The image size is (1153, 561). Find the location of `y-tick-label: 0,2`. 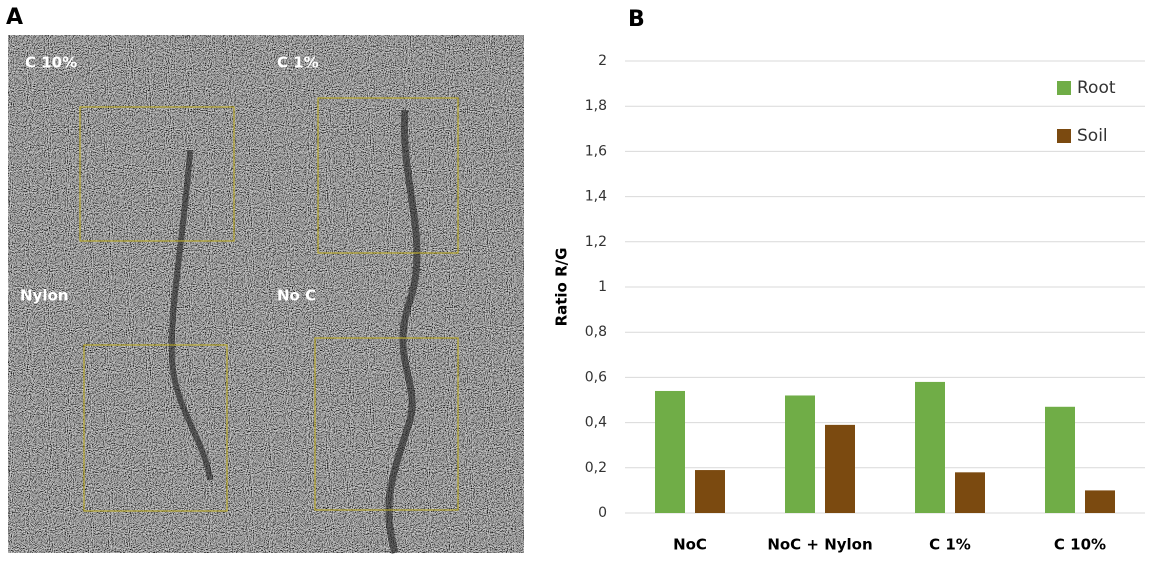

y-tick-label: 0,2 is located at coordinates (596, 468).